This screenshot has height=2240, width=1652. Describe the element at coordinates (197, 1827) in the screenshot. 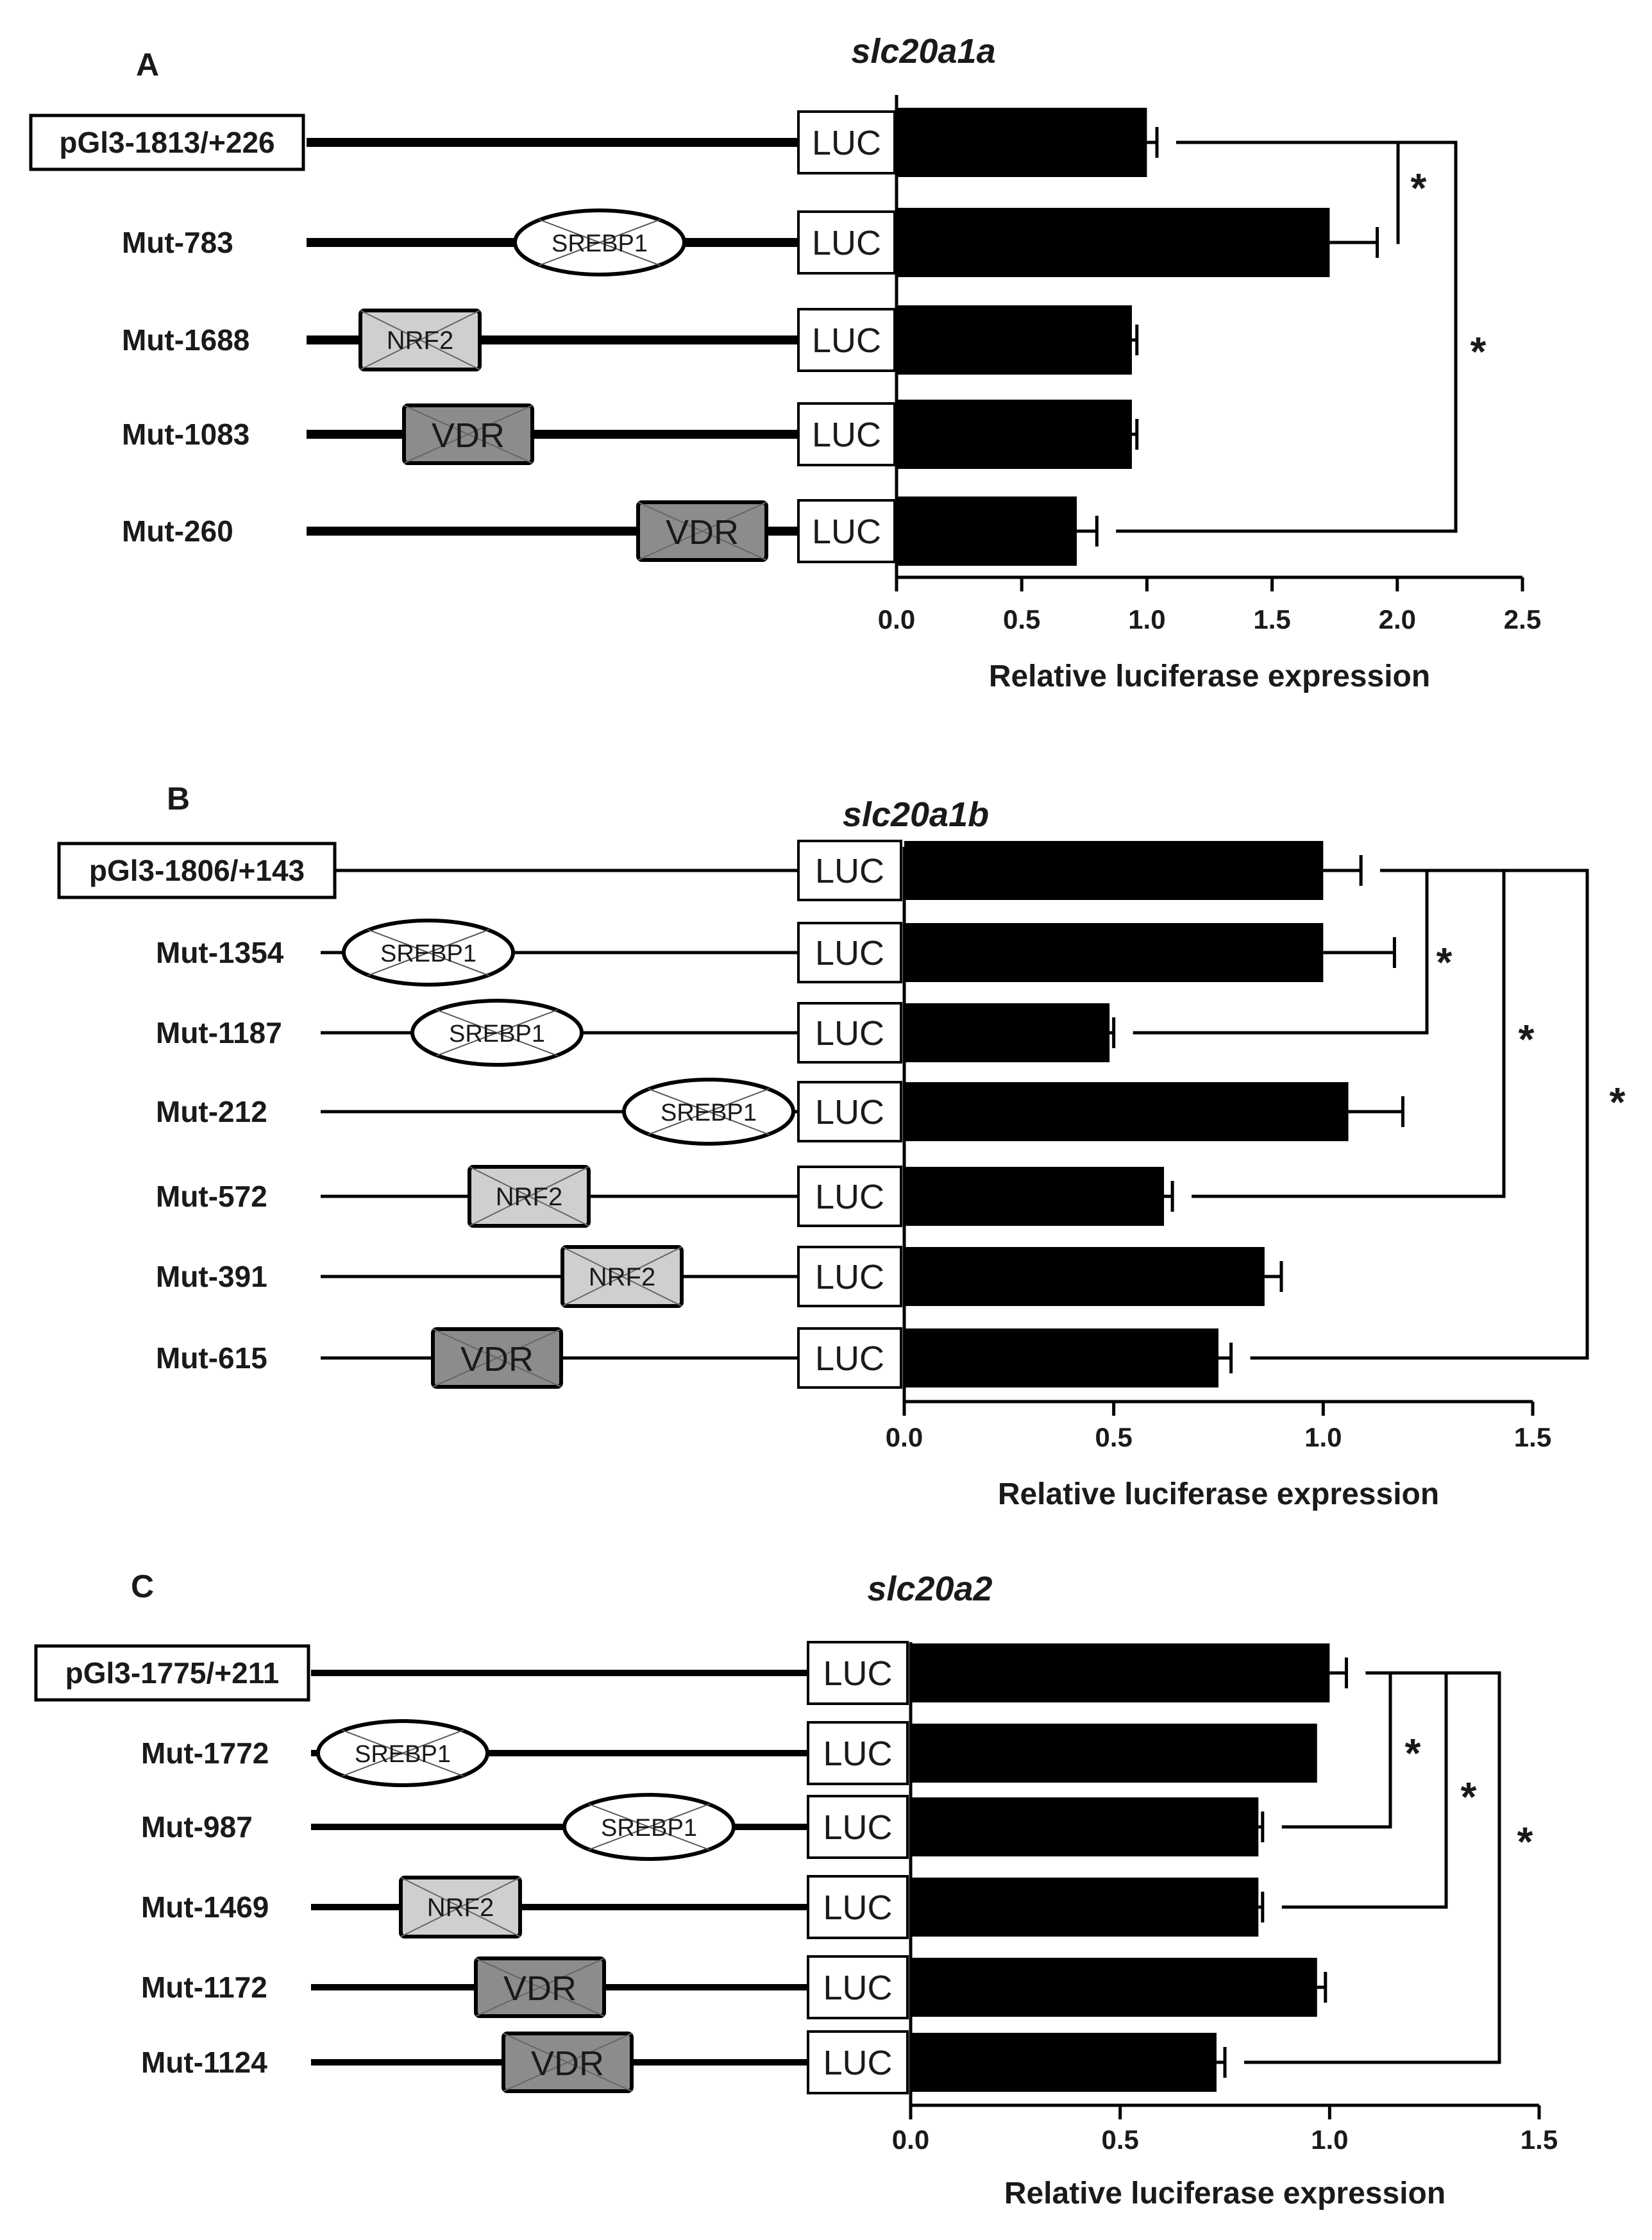

I see `construct-label: Mut-987` at that location.